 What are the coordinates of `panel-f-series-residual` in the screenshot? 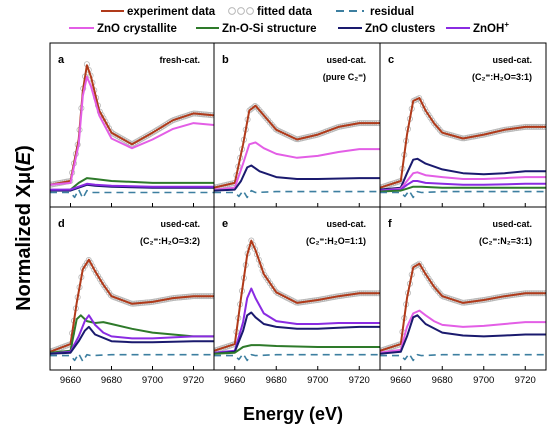 It's located at (463, 357).